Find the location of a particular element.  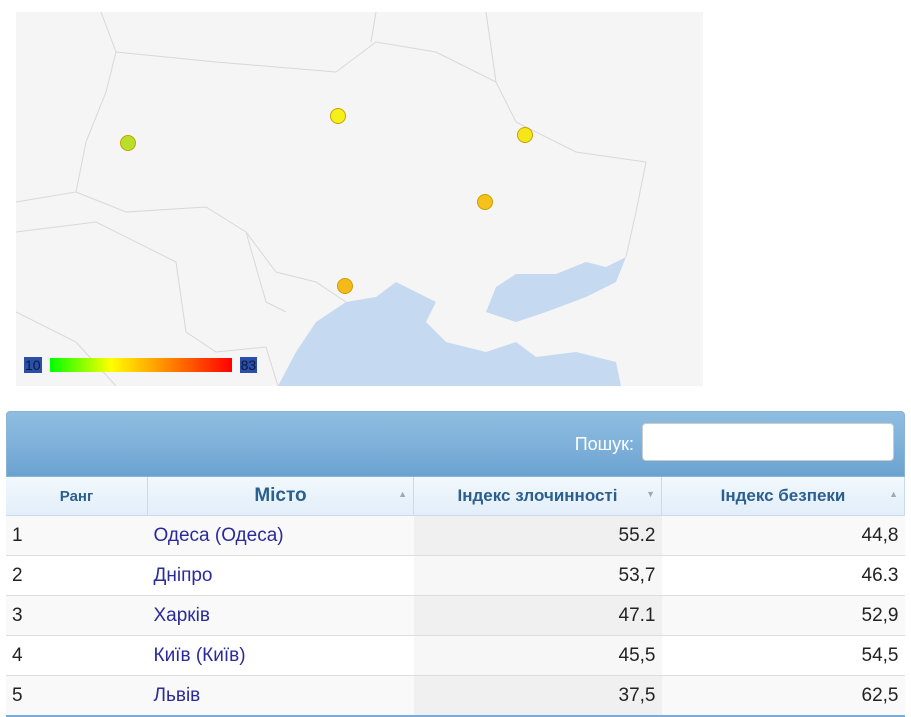

table-toolbar: Пошук: is located at coordinates (455, 444).